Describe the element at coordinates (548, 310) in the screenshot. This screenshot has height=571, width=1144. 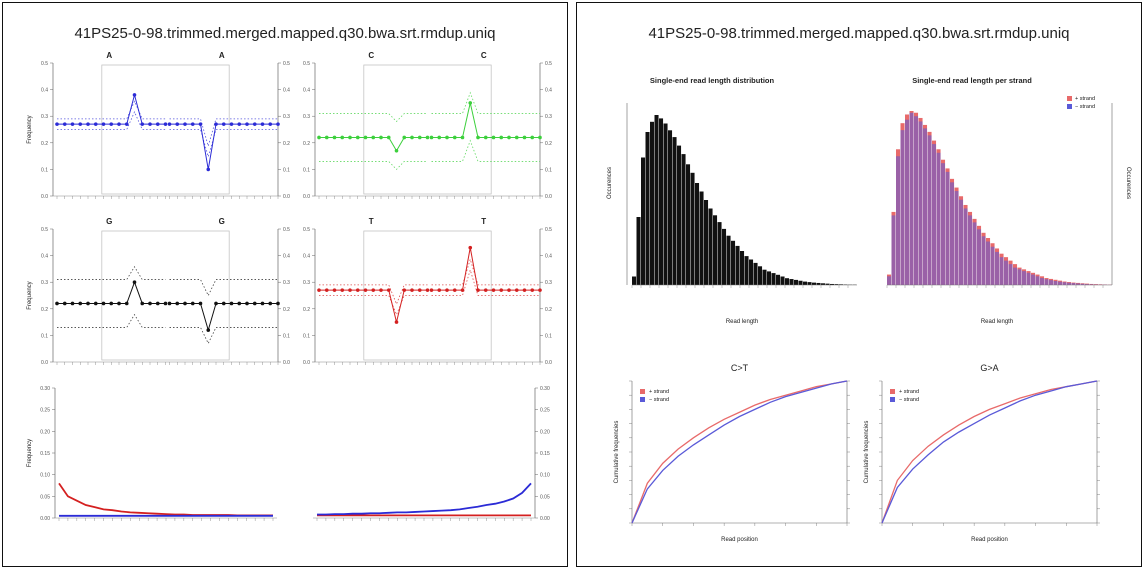
I see `y-tick-label-right: 0.2` at that location.